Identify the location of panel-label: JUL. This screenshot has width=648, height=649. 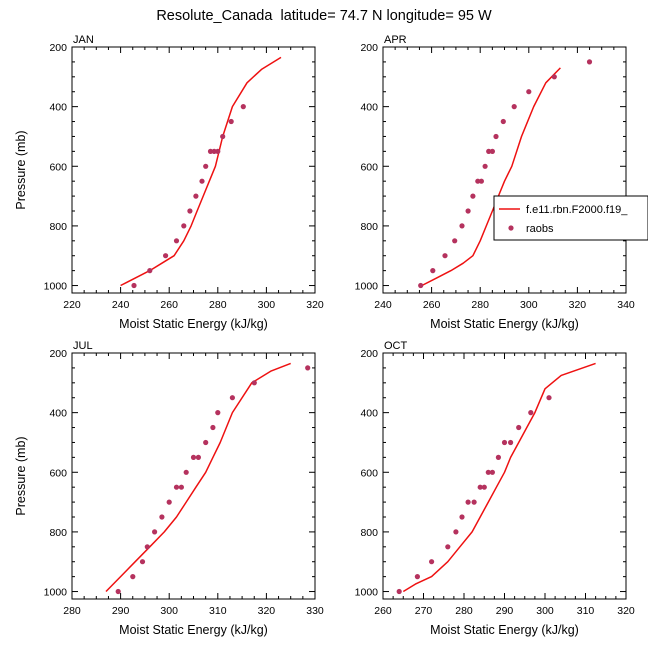
(83, 346).